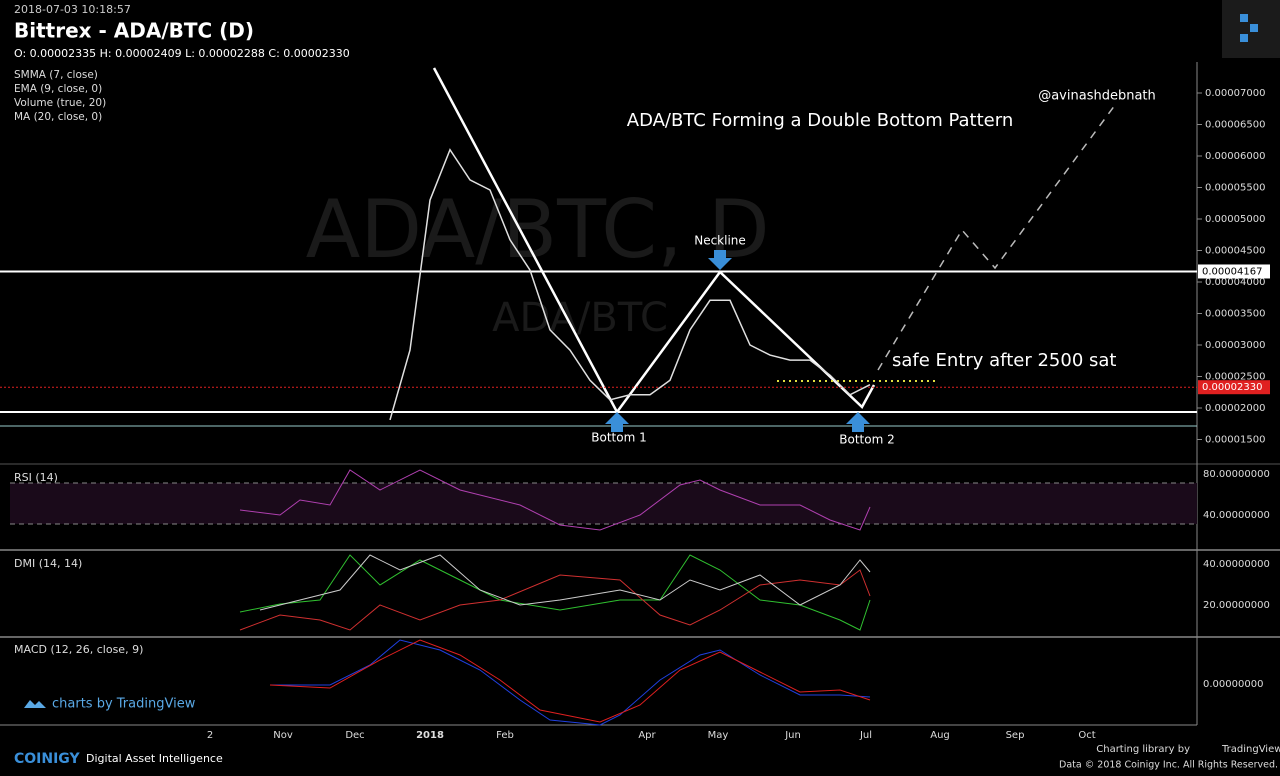 This screenshot has height=776, width=1280. Describe the element at coordinates (56, 75) in the screenshot. I see `study: SMMA (7, close)` at that location.